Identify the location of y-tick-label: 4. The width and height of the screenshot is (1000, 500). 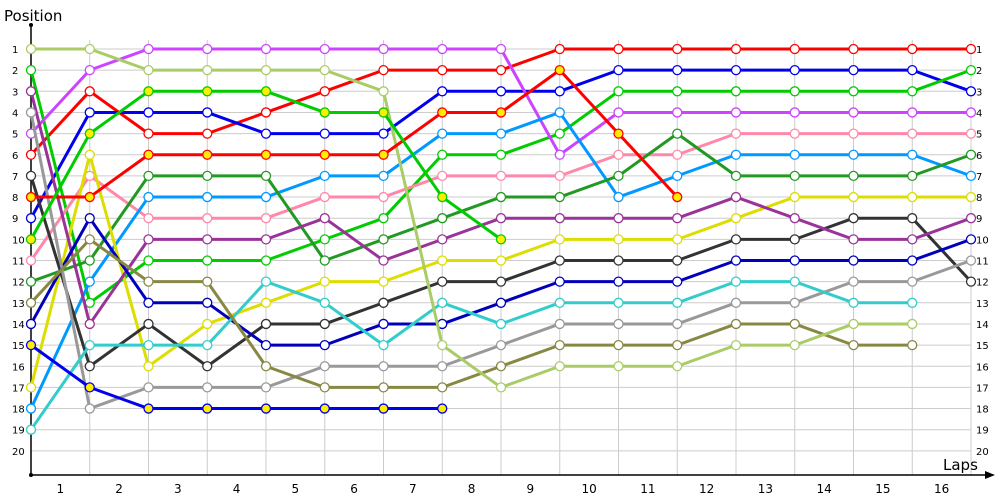
(15, 113).